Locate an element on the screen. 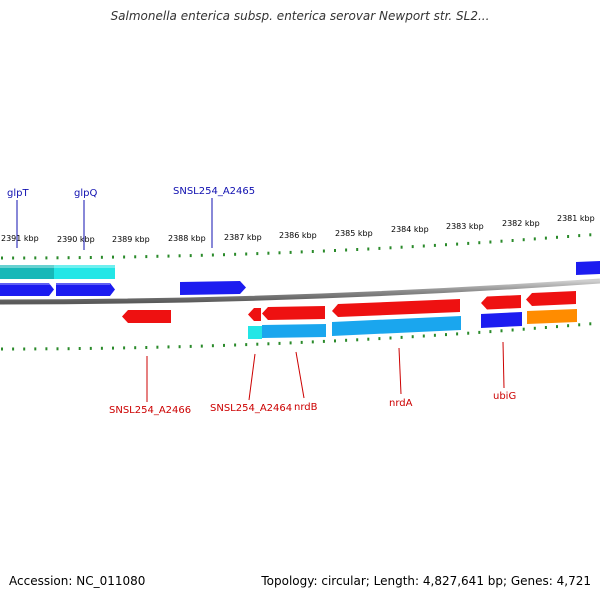 Image resolution: width=600 pixels, height=600 pixels. glpQ-cds is located at coordinates (84, 272).